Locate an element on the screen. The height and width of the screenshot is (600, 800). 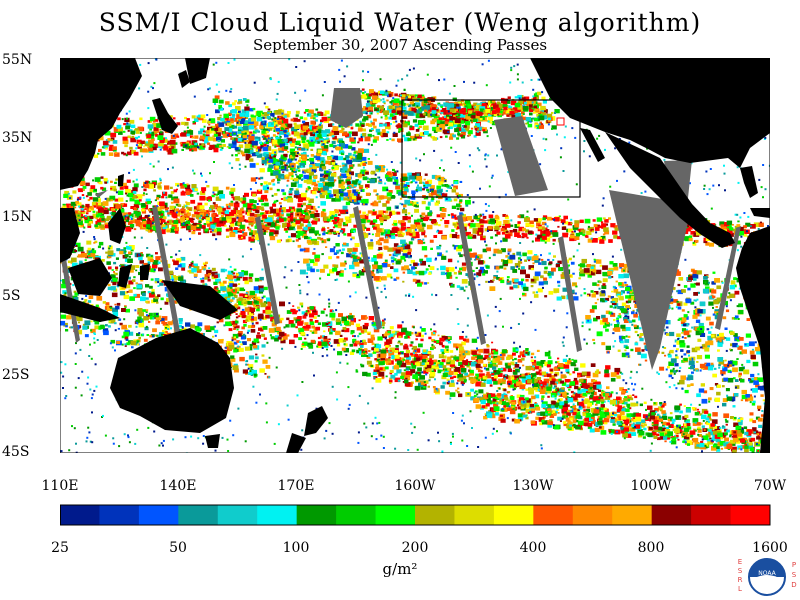
colorbar-label-400: 400 is located at coordinates (533, 548).